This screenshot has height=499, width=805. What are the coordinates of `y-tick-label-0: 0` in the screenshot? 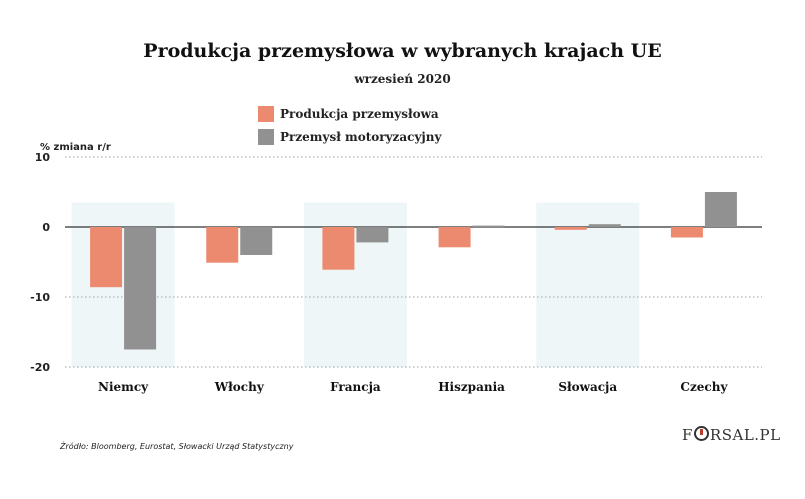 It's located at (46, 227).